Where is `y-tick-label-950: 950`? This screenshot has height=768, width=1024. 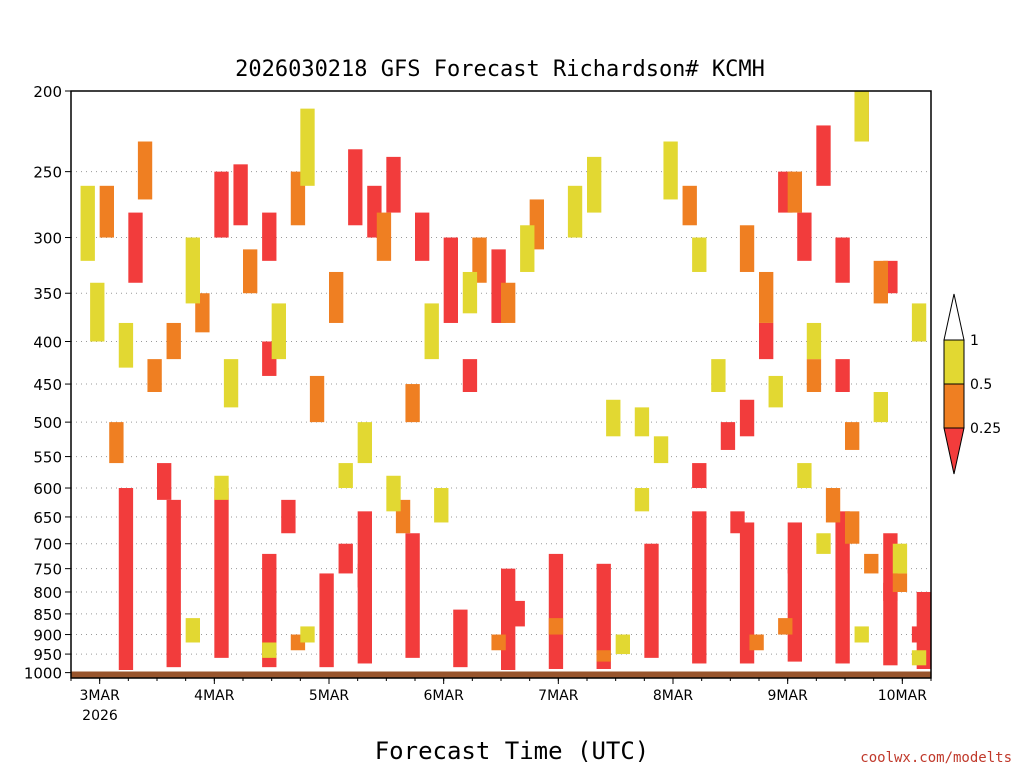
y-tick-label-950: 950 is located at coordinates (47, 655).